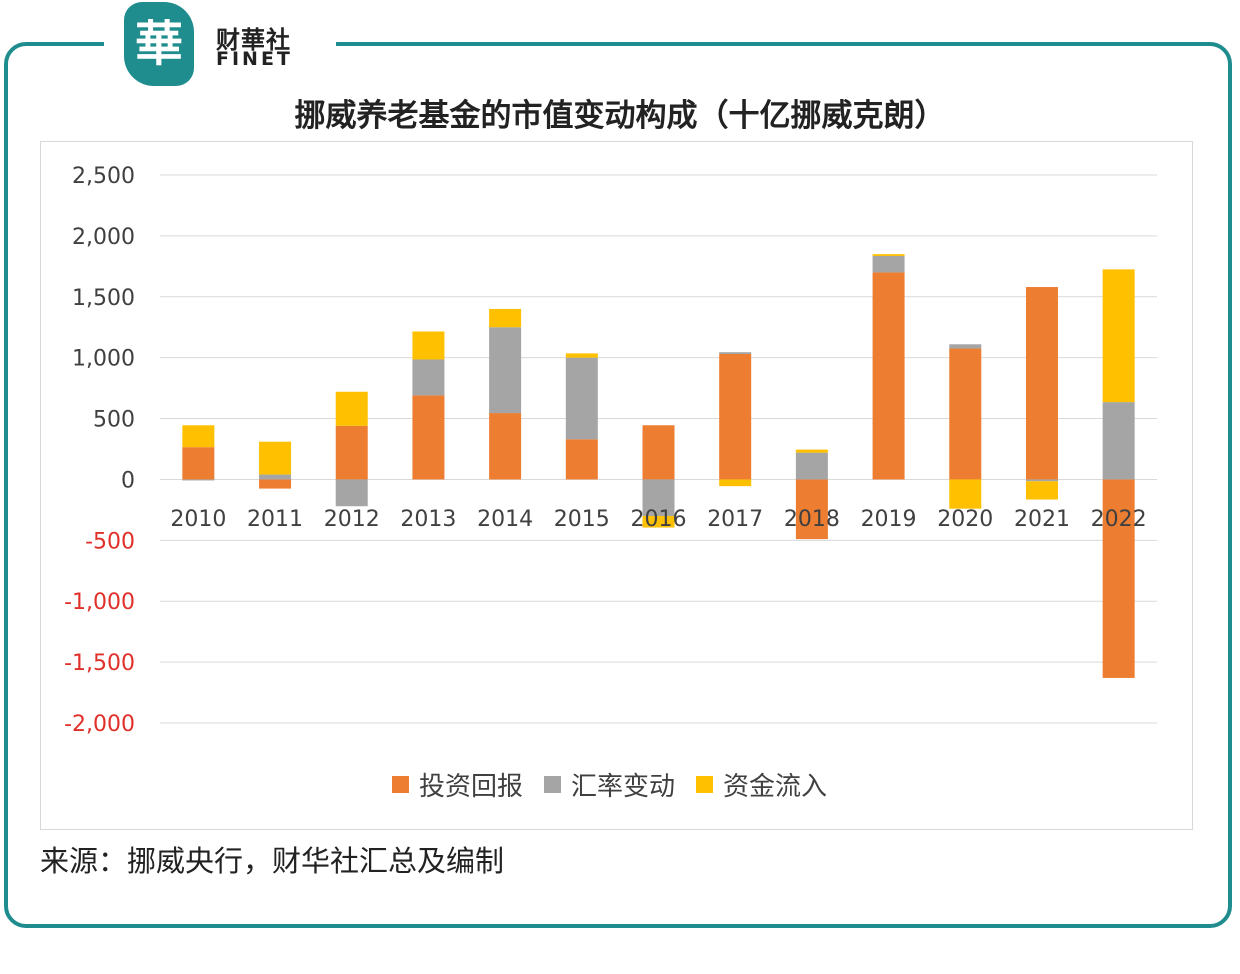 Image resolution: width=1240 pixels, height=974 pixels. I want to click on finet-logo: 華 财華社 FINET, so click(220, 46).